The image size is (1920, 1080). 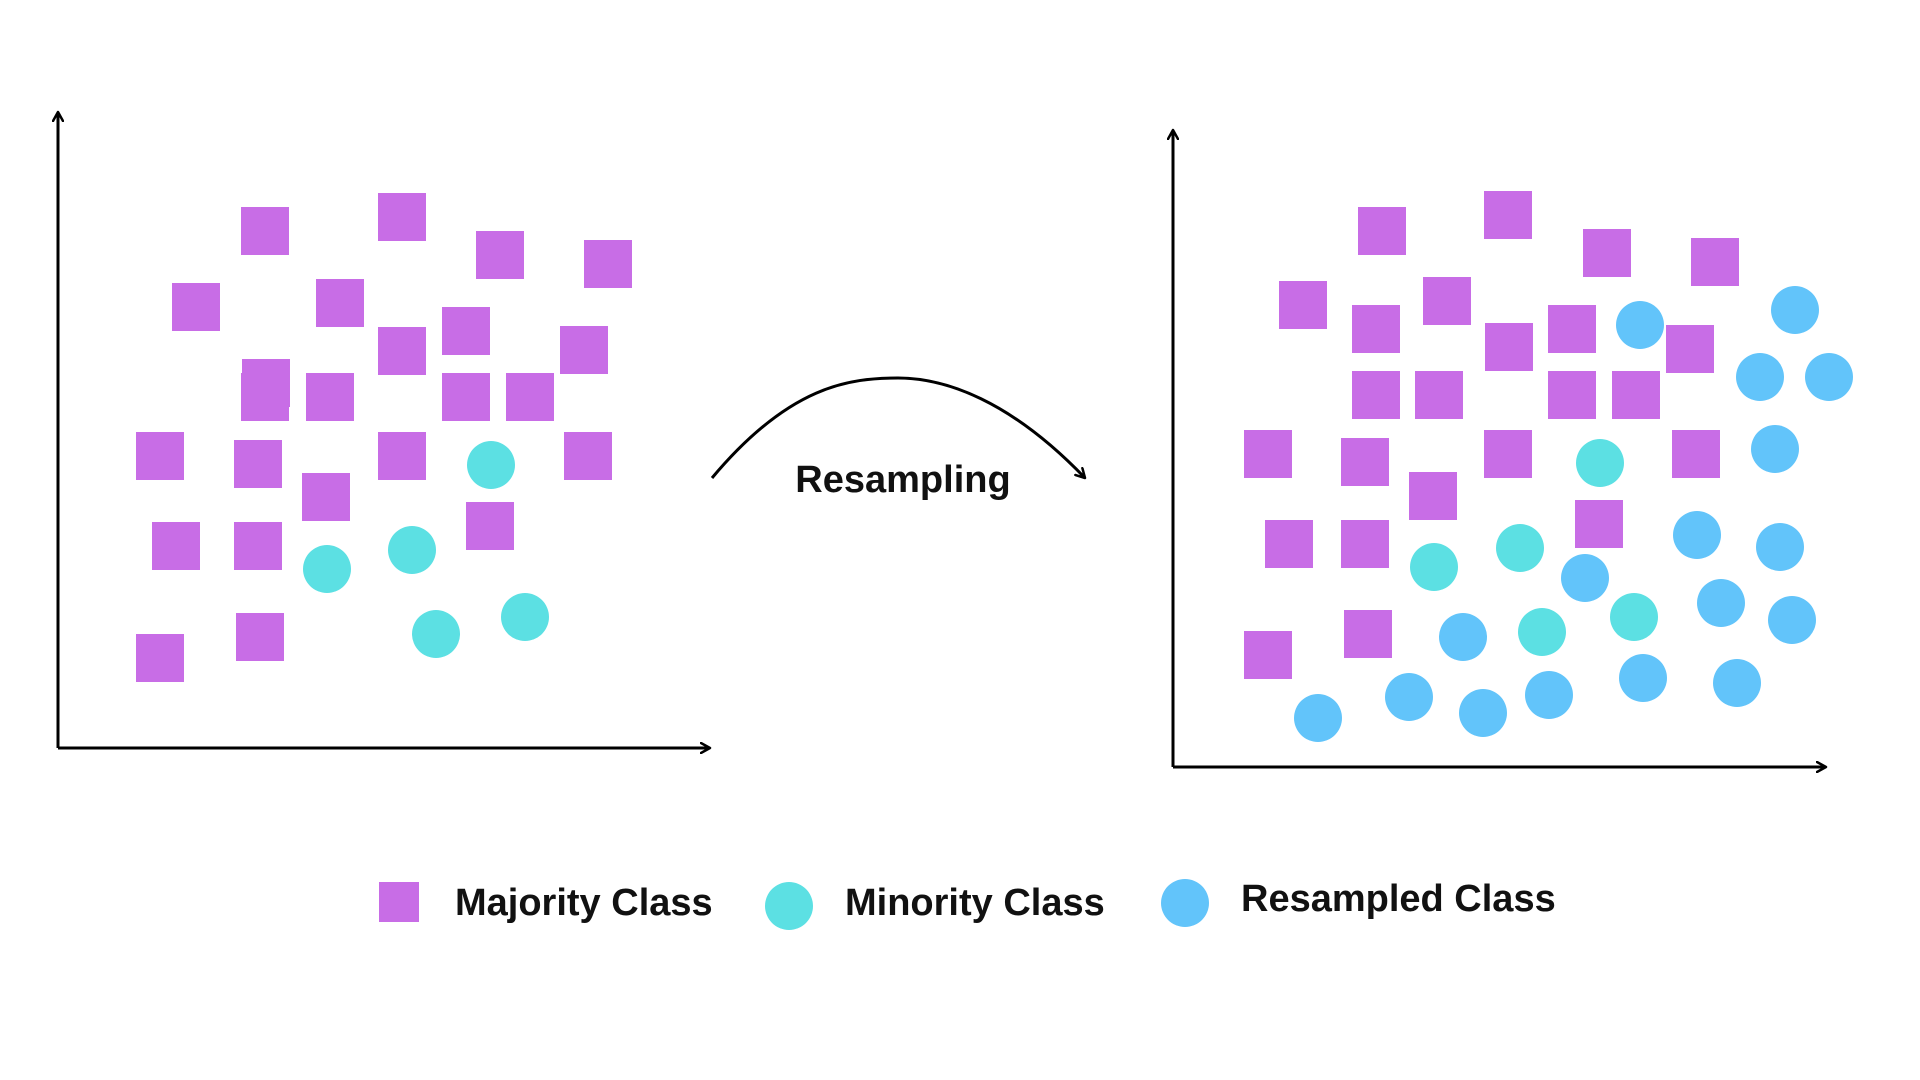 I want to click on resampling-label: Resampling, so click(x=902, y=480).